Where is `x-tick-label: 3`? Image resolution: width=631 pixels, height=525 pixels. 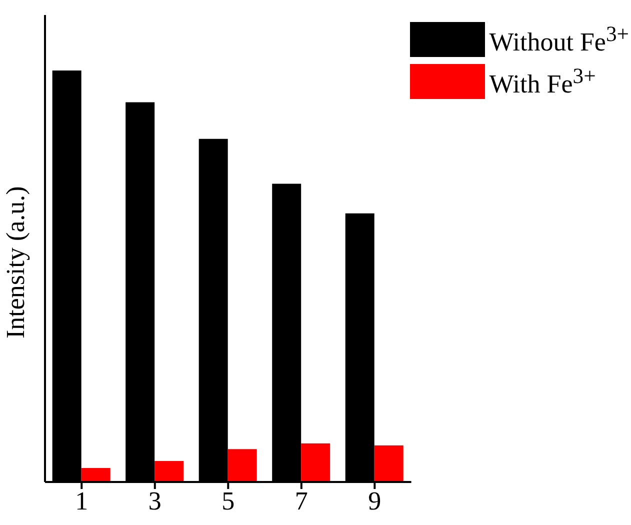 x-tick-label: 3 is located at coordinates (155, 501).